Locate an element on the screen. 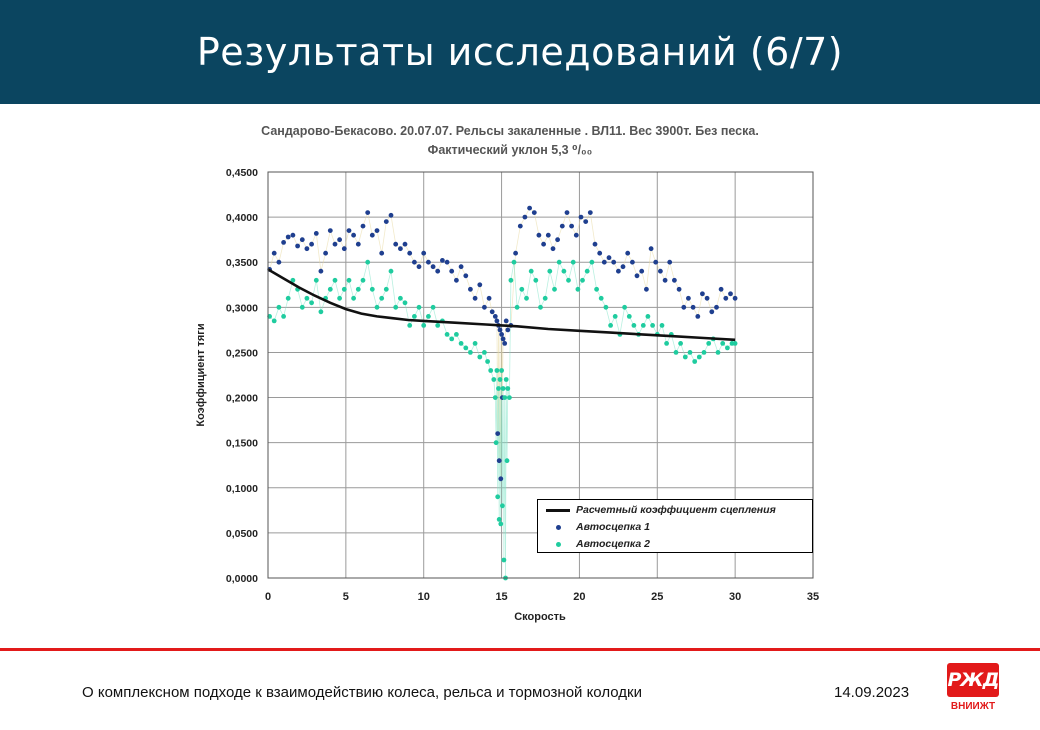 The width and height of the screenshot is (1040, 730). y-axis-label: Коэффициент тяги is located at coordinates (201, 374).